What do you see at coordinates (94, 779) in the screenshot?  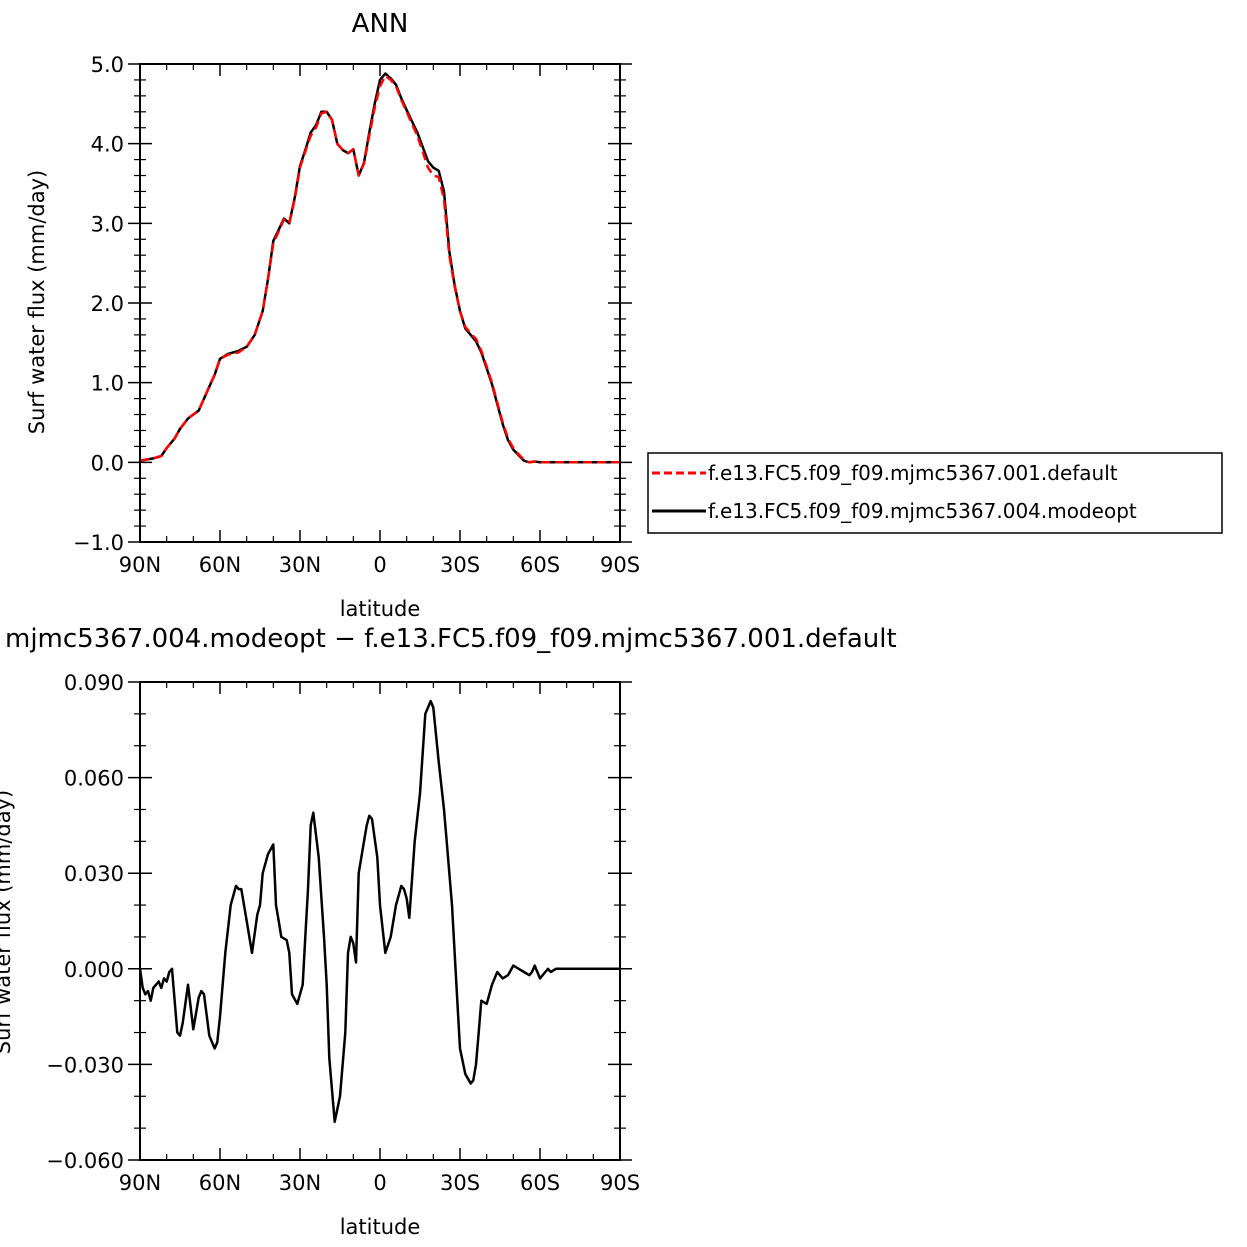 I see `bottom-y-tick-label: 0.060` at bounding box center [94, 779].